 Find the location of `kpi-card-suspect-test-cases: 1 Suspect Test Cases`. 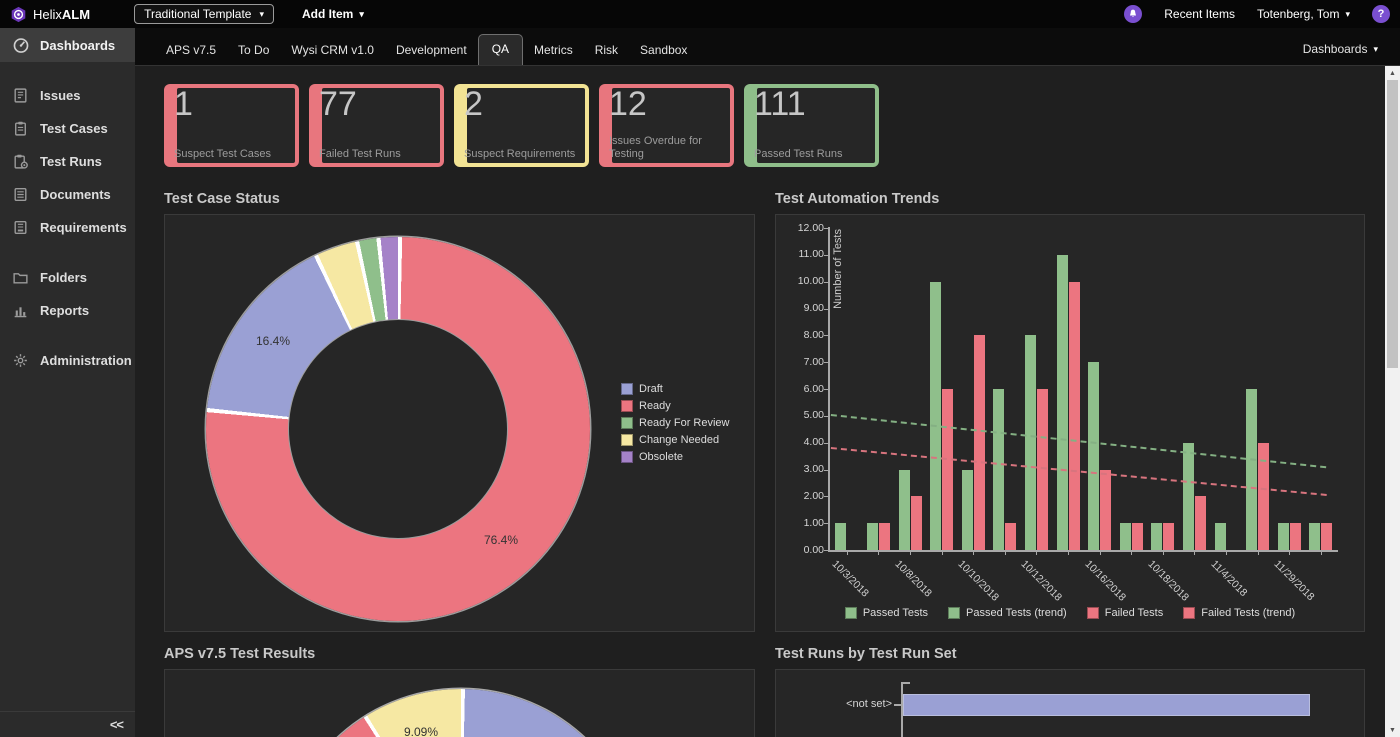

kpi-card-suspect-test-cases: 1 Suspect Test Cases is located at coordinates (231, 125).